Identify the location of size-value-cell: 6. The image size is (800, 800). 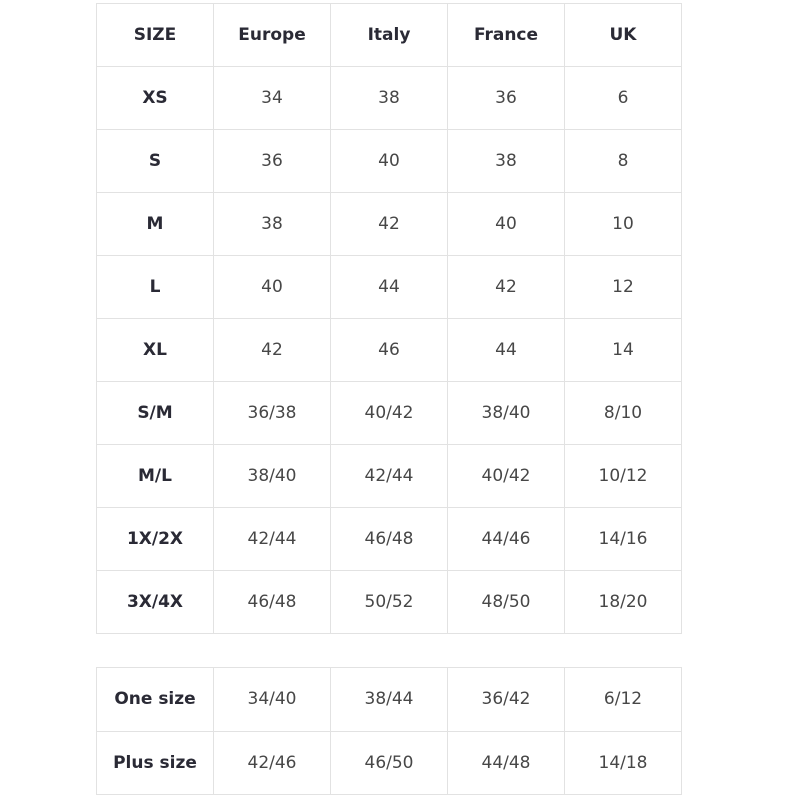
(623, 98).